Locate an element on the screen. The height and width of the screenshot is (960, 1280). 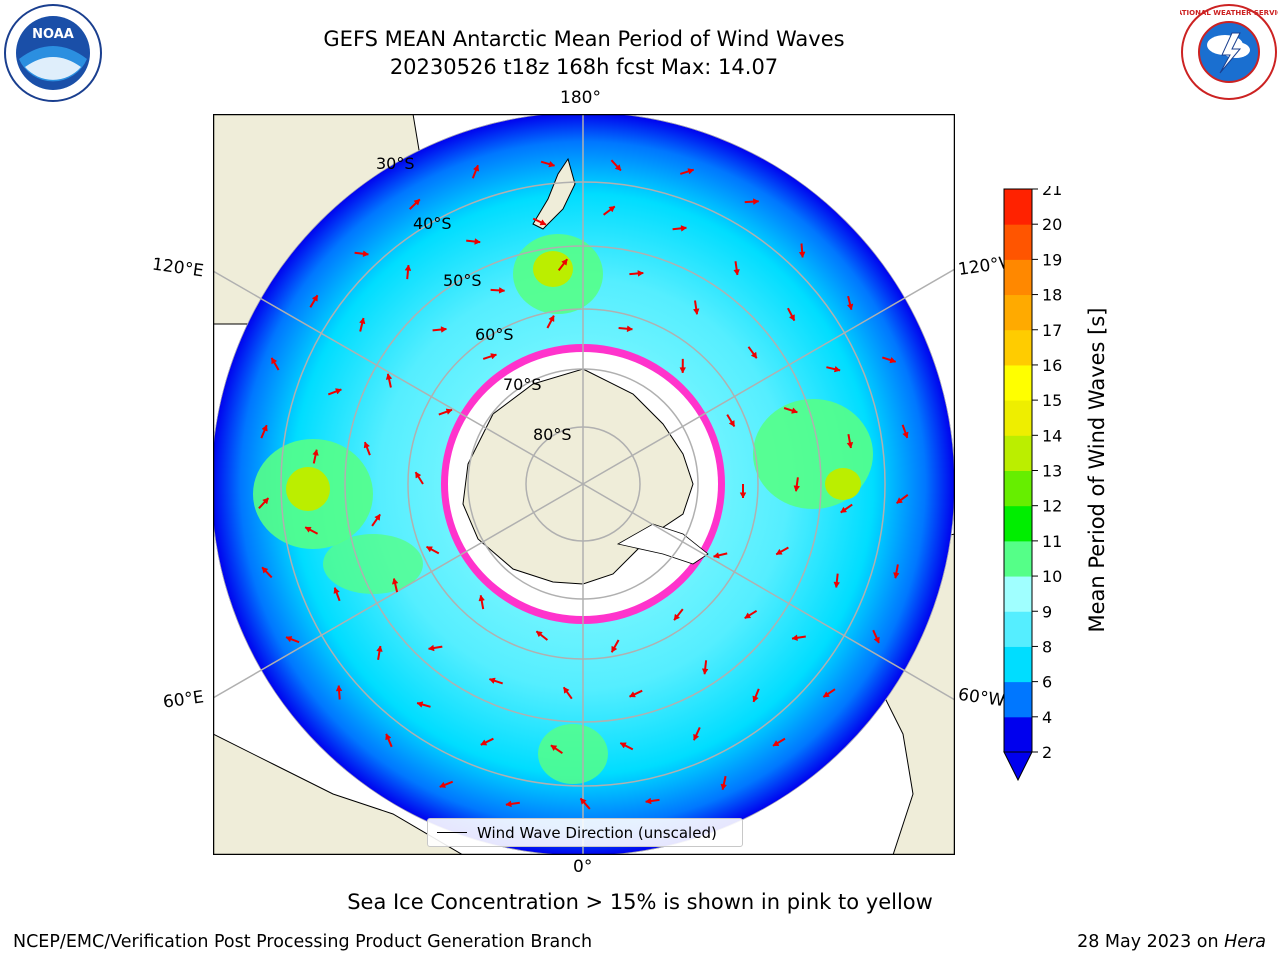
lat-label-60s: 60°S is located at coordinates (494, 334).